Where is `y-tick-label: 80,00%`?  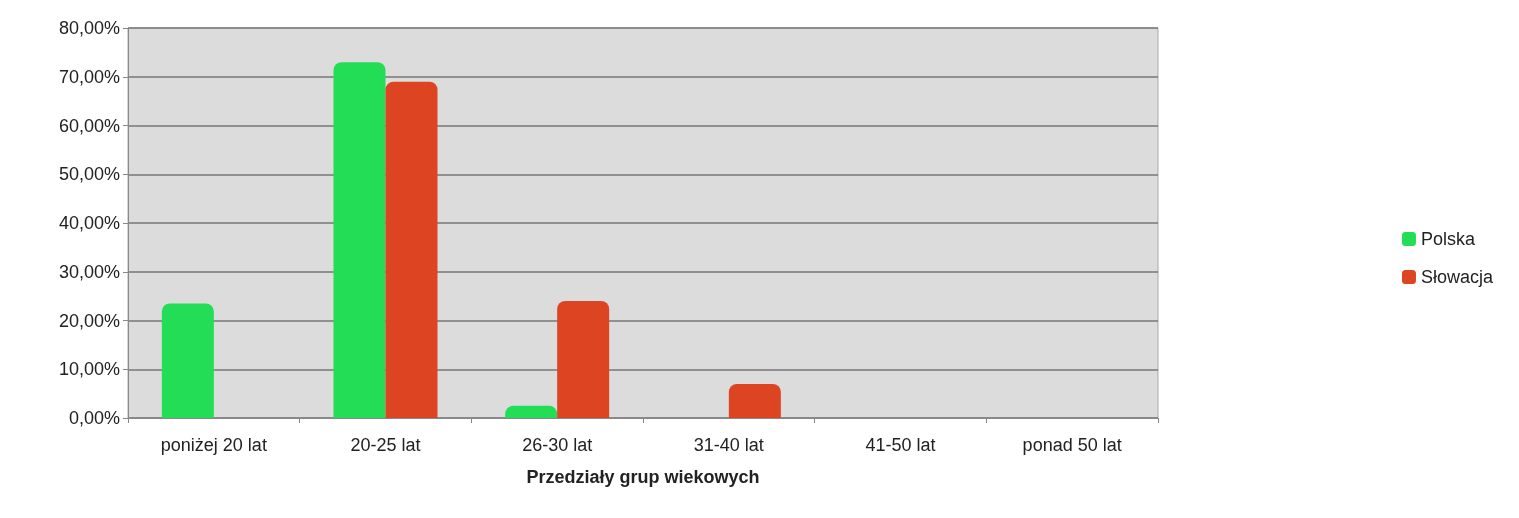
y-tick-label: 80,00% is located at coordinates (89, 28).